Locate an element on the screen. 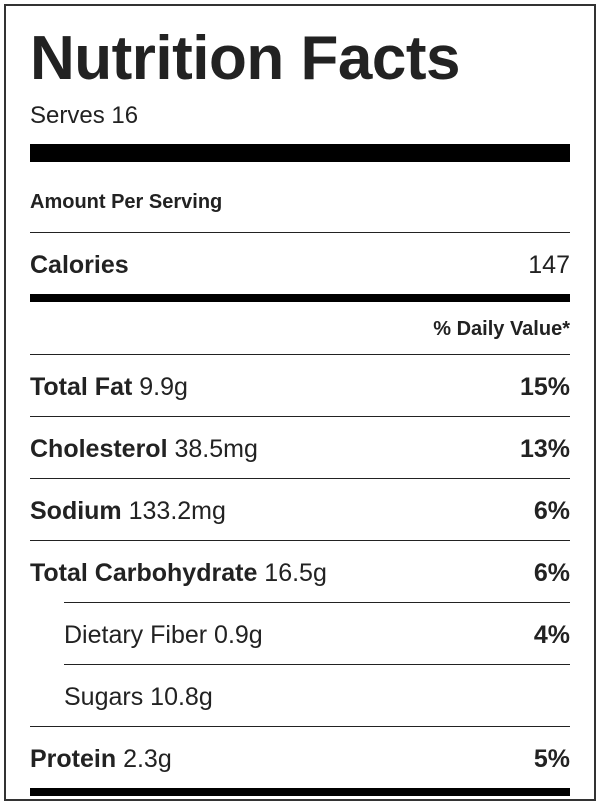  nutrient-amount: 9.9g is located at coordinates (163, 386).